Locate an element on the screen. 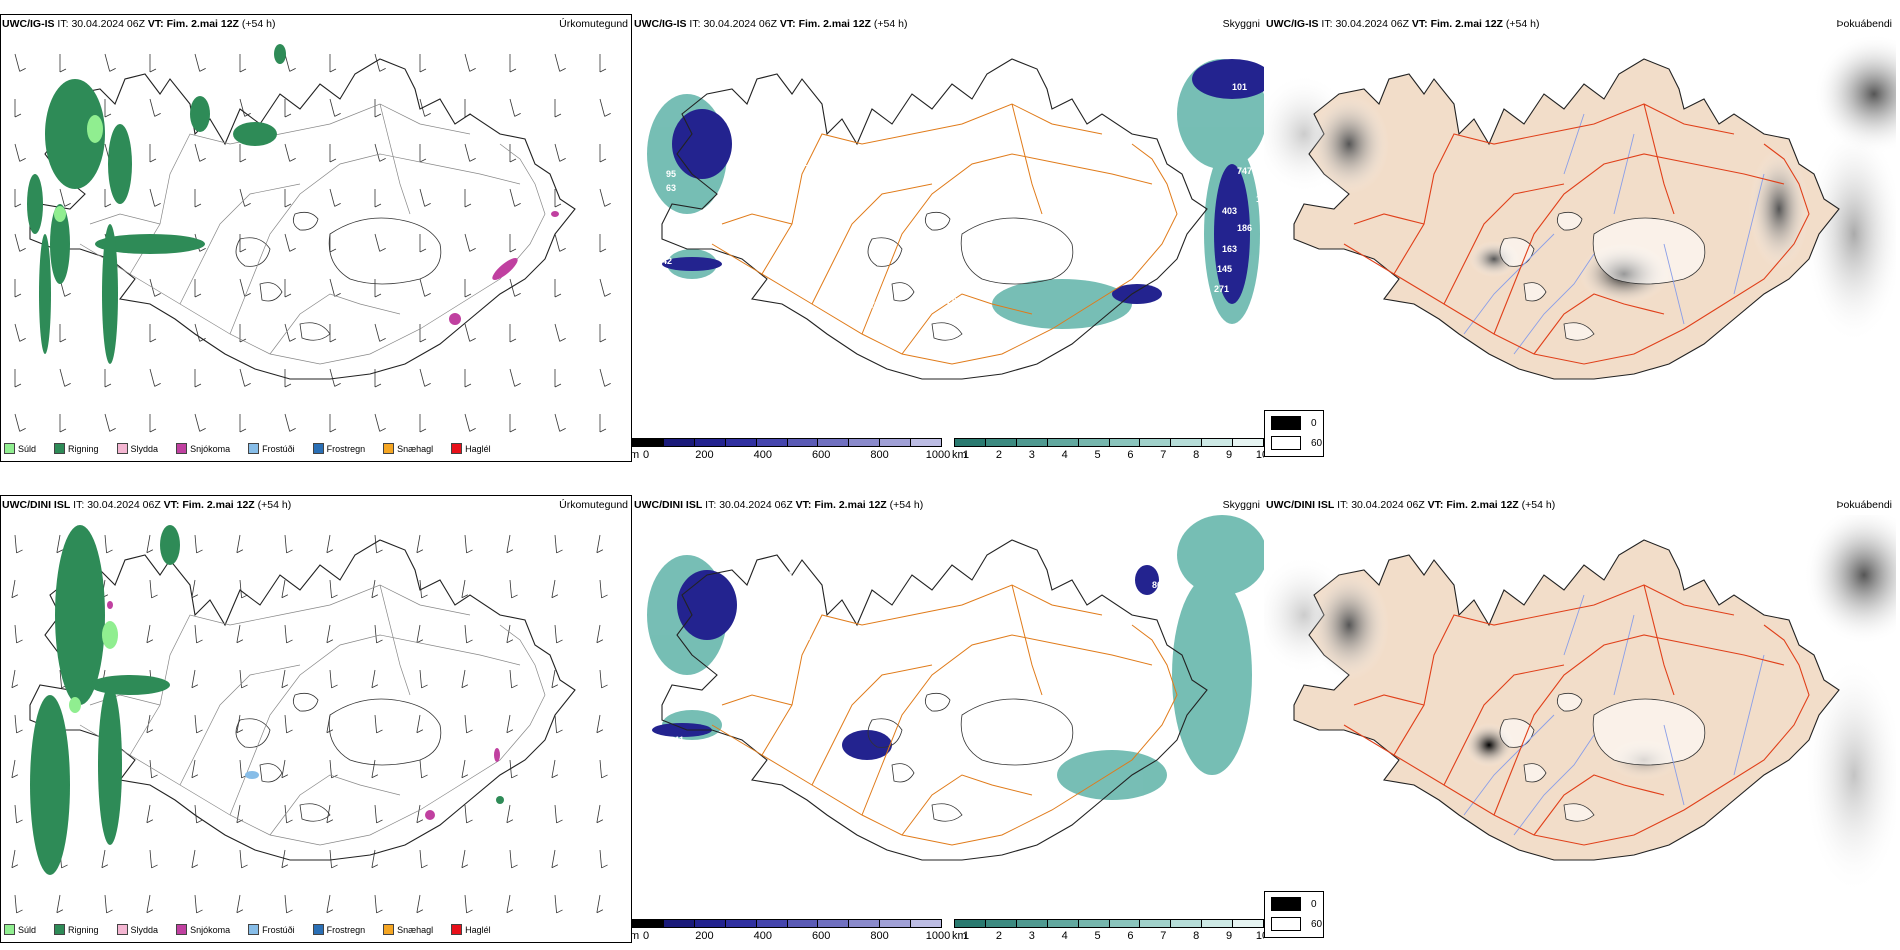 This screenshot has width=1900, height=950. fog-legend-label: 0 is located at coordinates (1314, 423).